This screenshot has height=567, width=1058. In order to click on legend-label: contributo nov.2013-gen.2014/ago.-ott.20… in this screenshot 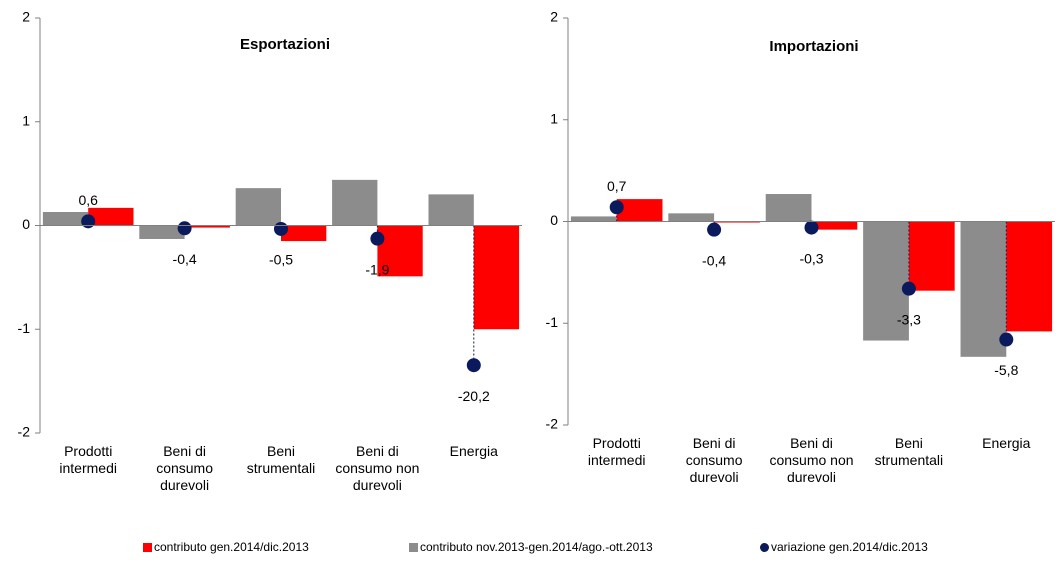, I will do `click(536, 547)`.